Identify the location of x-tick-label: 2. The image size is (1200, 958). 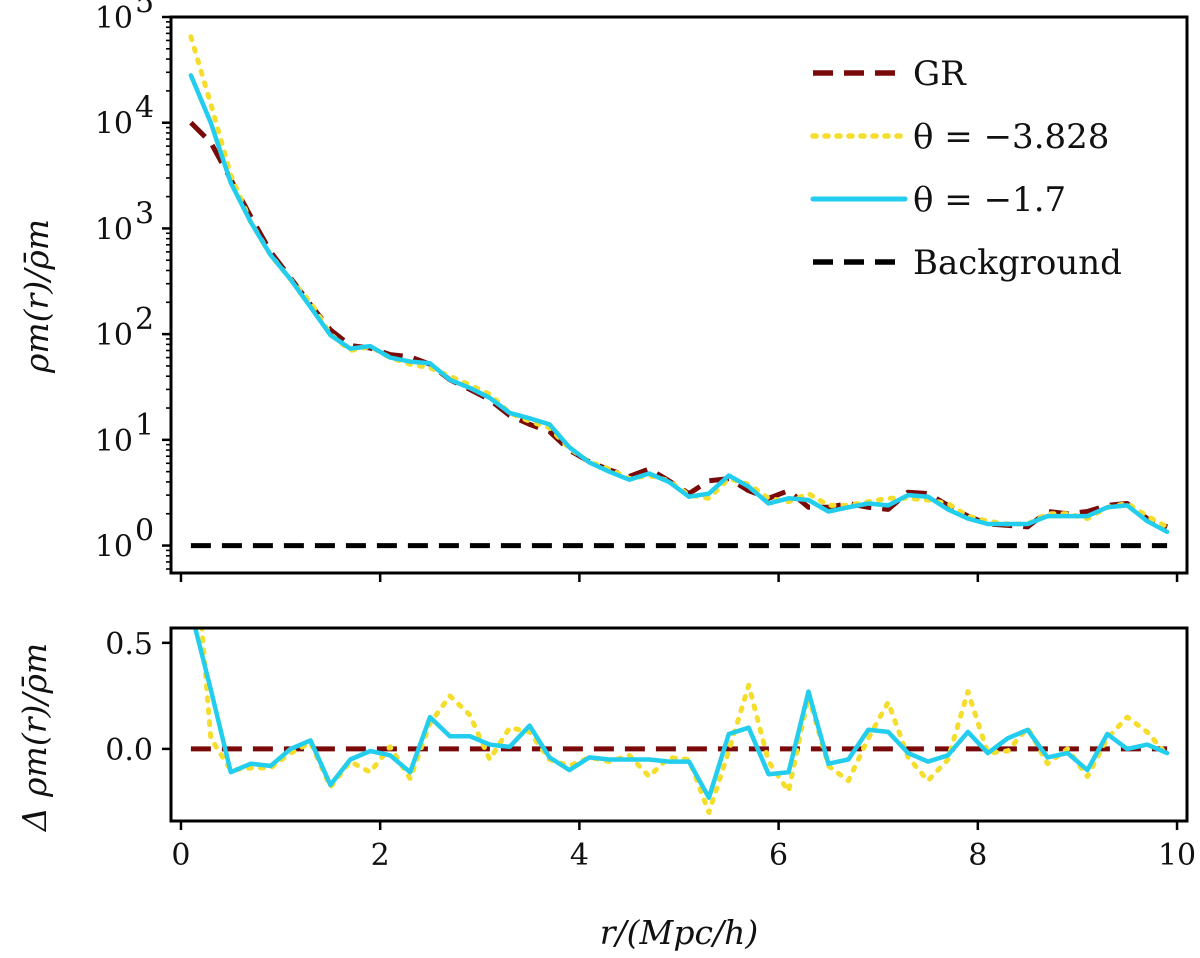
(380, 855).